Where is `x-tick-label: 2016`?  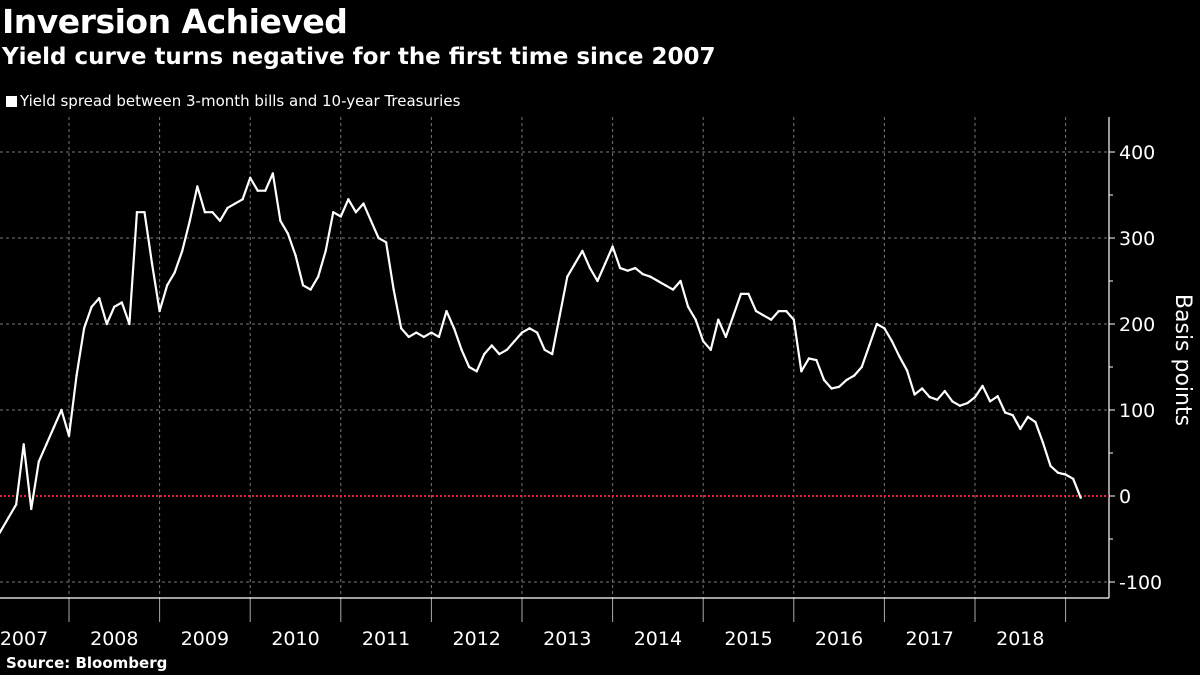 x-tick-label: 2016 is located at coordinates (839, 639).